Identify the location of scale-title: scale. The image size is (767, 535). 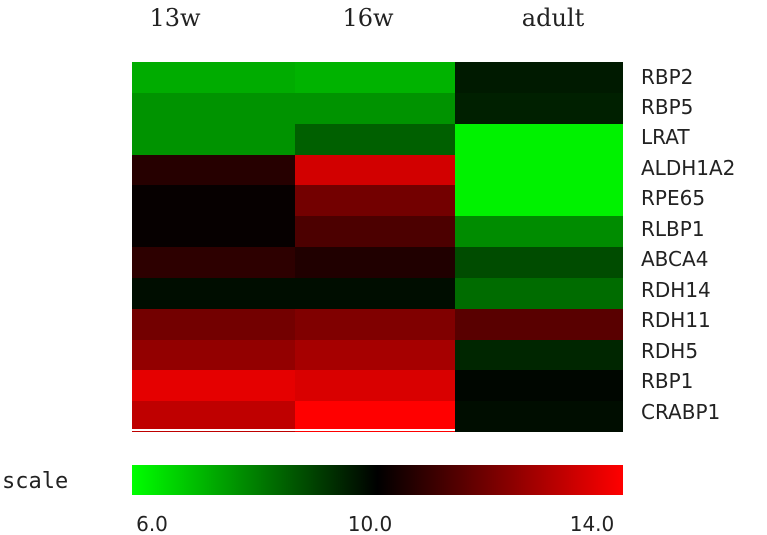
(35, 481).